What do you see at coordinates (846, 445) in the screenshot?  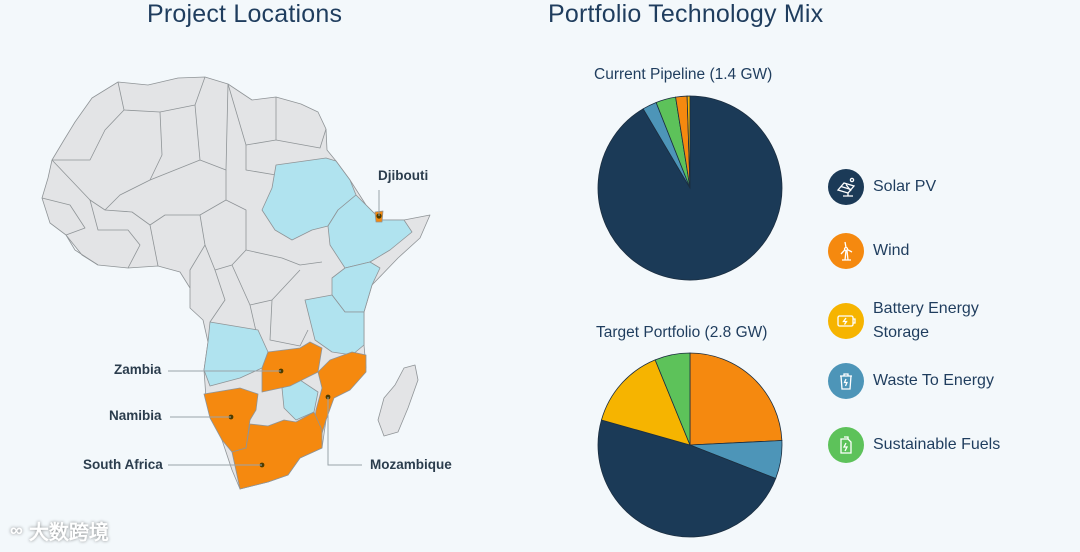 I see `fuel-can-icon` at bounding box center [846, 445].